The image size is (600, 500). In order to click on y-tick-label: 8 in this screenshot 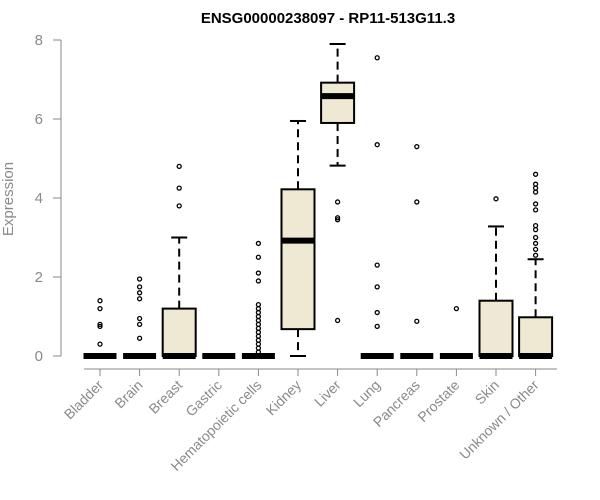, I will do `click(39, 40)`.